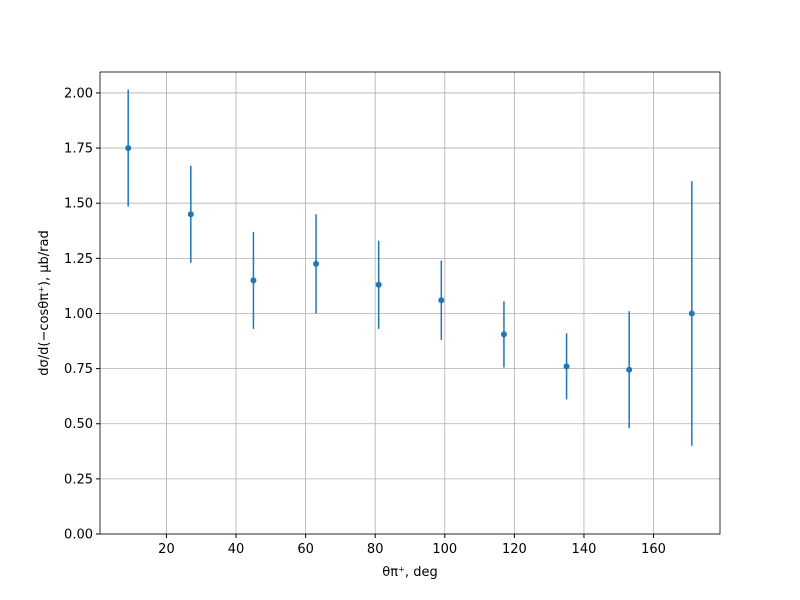 The image size is (800, 600). I want to click on x-tick-label: 140, so click(584, 549).